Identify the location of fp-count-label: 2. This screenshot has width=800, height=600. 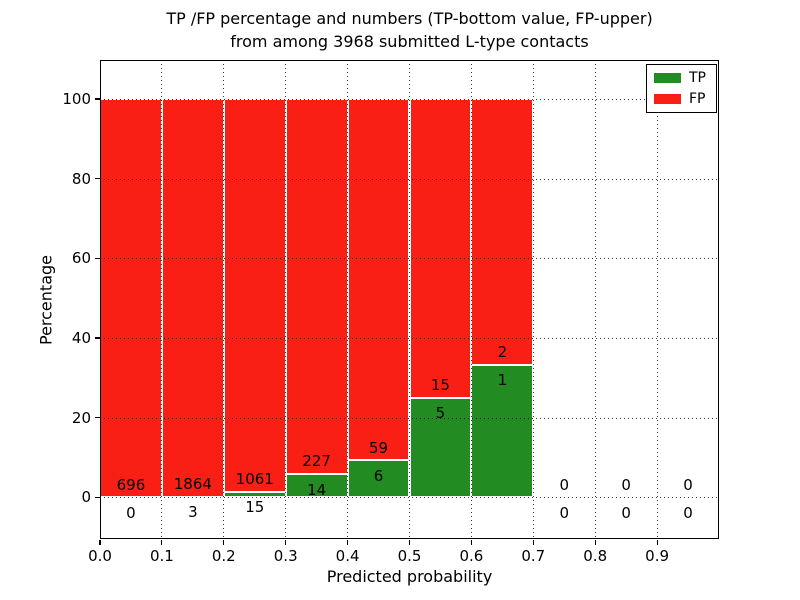
(502, 351).